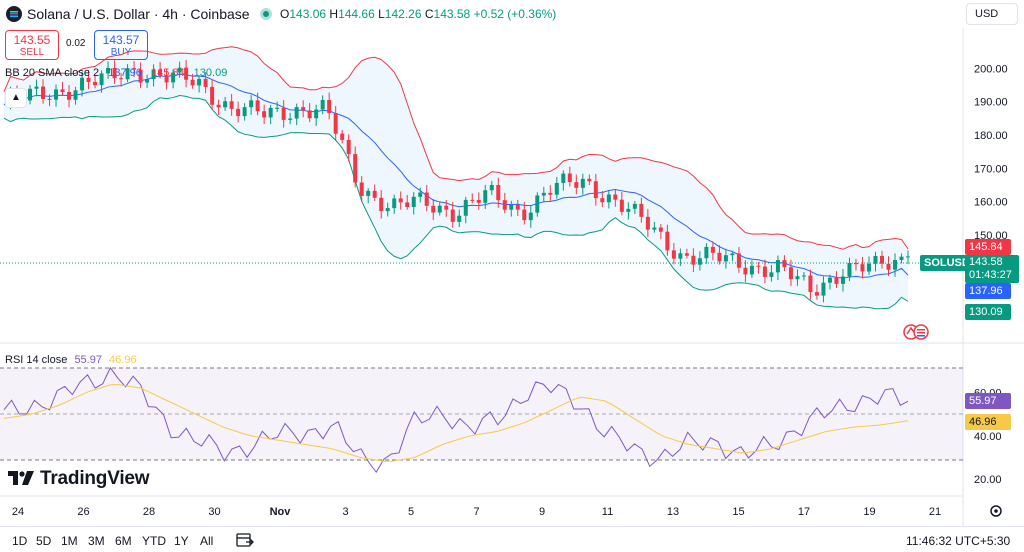 Image resolution: width=1024 pixels, height=552 pixels. Describe the element at coordinates (96, 541) in the screenshot. I see `range-button-3m: 3M` at that location.